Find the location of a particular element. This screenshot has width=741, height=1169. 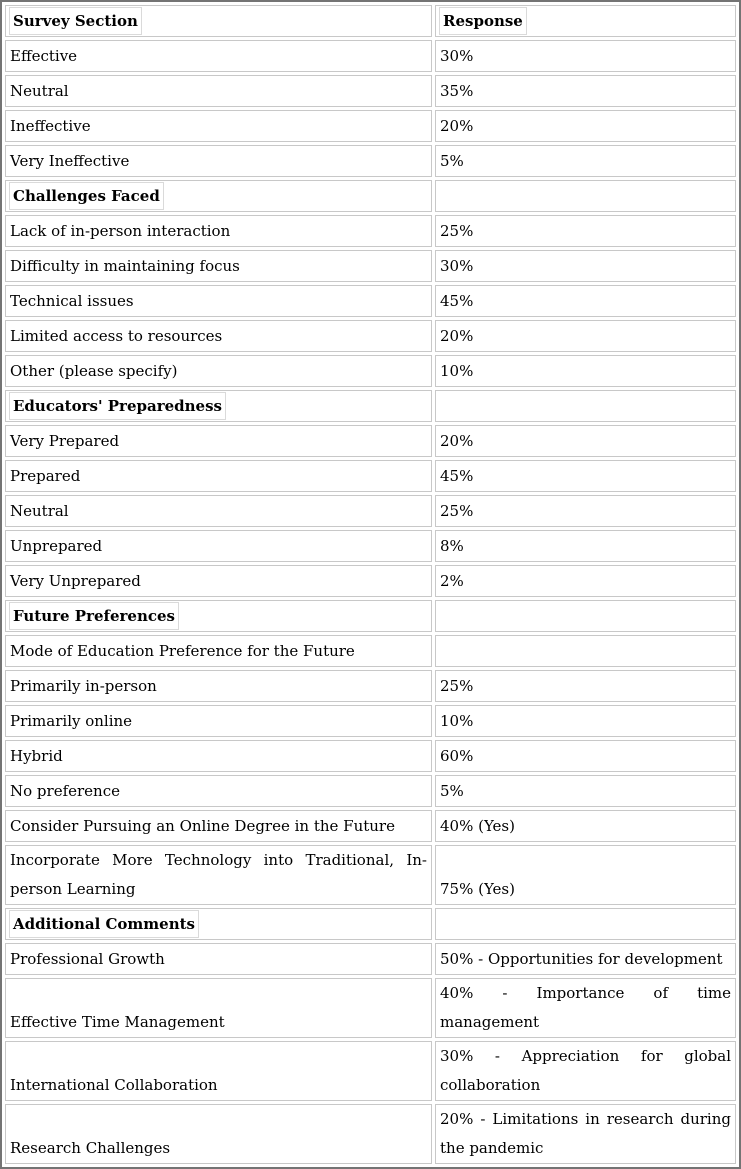

survey-section-cell: Professional Growth is located at coordinates (218, 959).